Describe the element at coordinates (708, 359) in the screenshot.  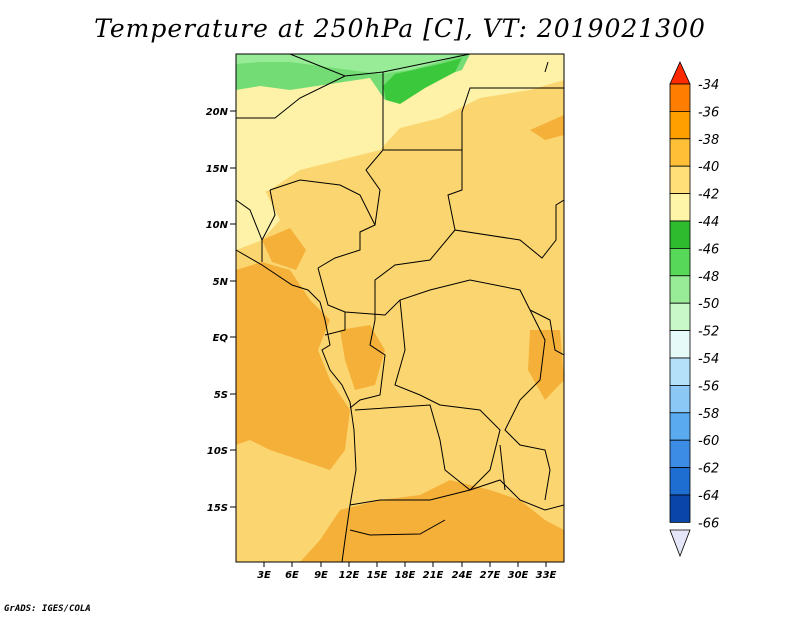
I see `colorbar-label: -54` at that location.